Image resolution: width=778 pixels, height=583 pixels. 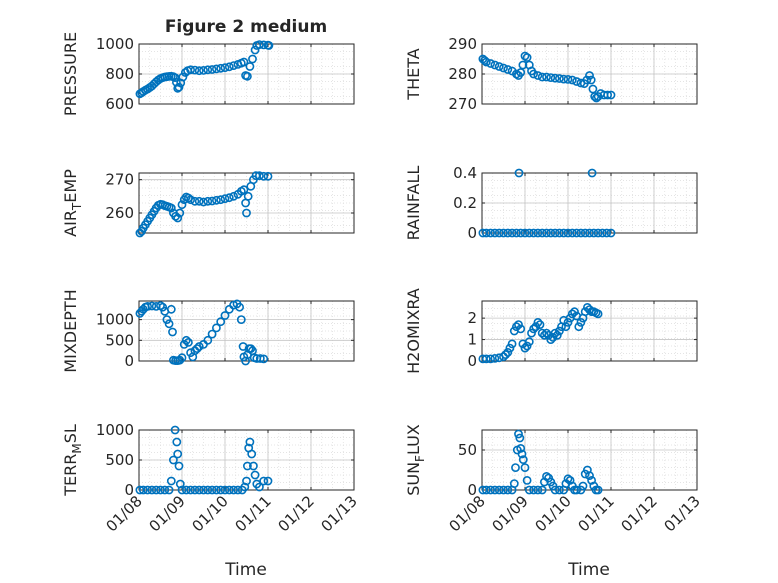 What do you see at coordinates (462, 44) in the screenshot?
I see `y-tick-label: 290` at bounding box center [462, 44].